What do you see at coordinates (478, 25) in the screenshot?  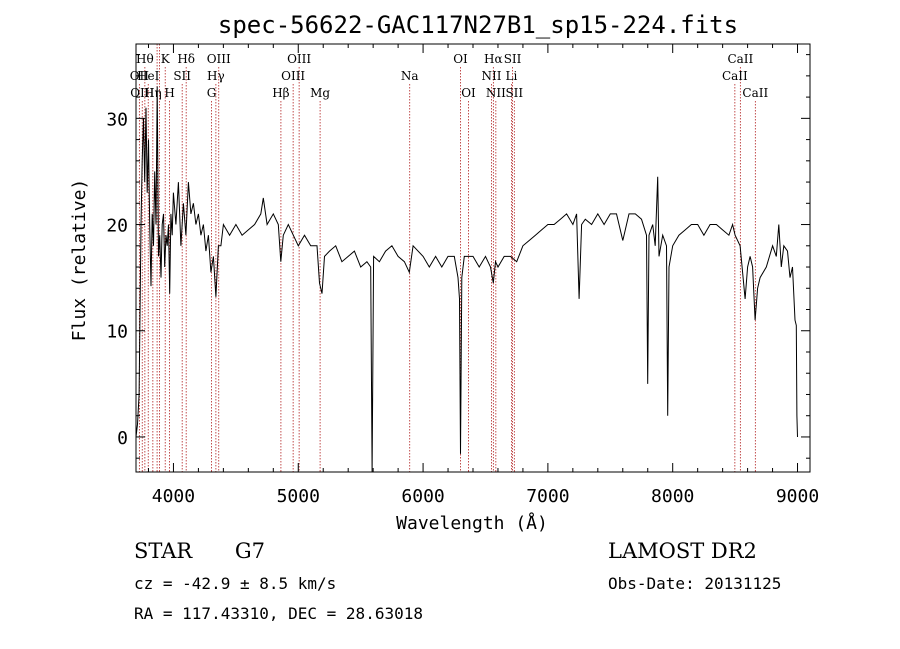 I see `chart-title: spec-56622-GAC117N27B1_sp15-224.fits` at bounding box center [478, 25].